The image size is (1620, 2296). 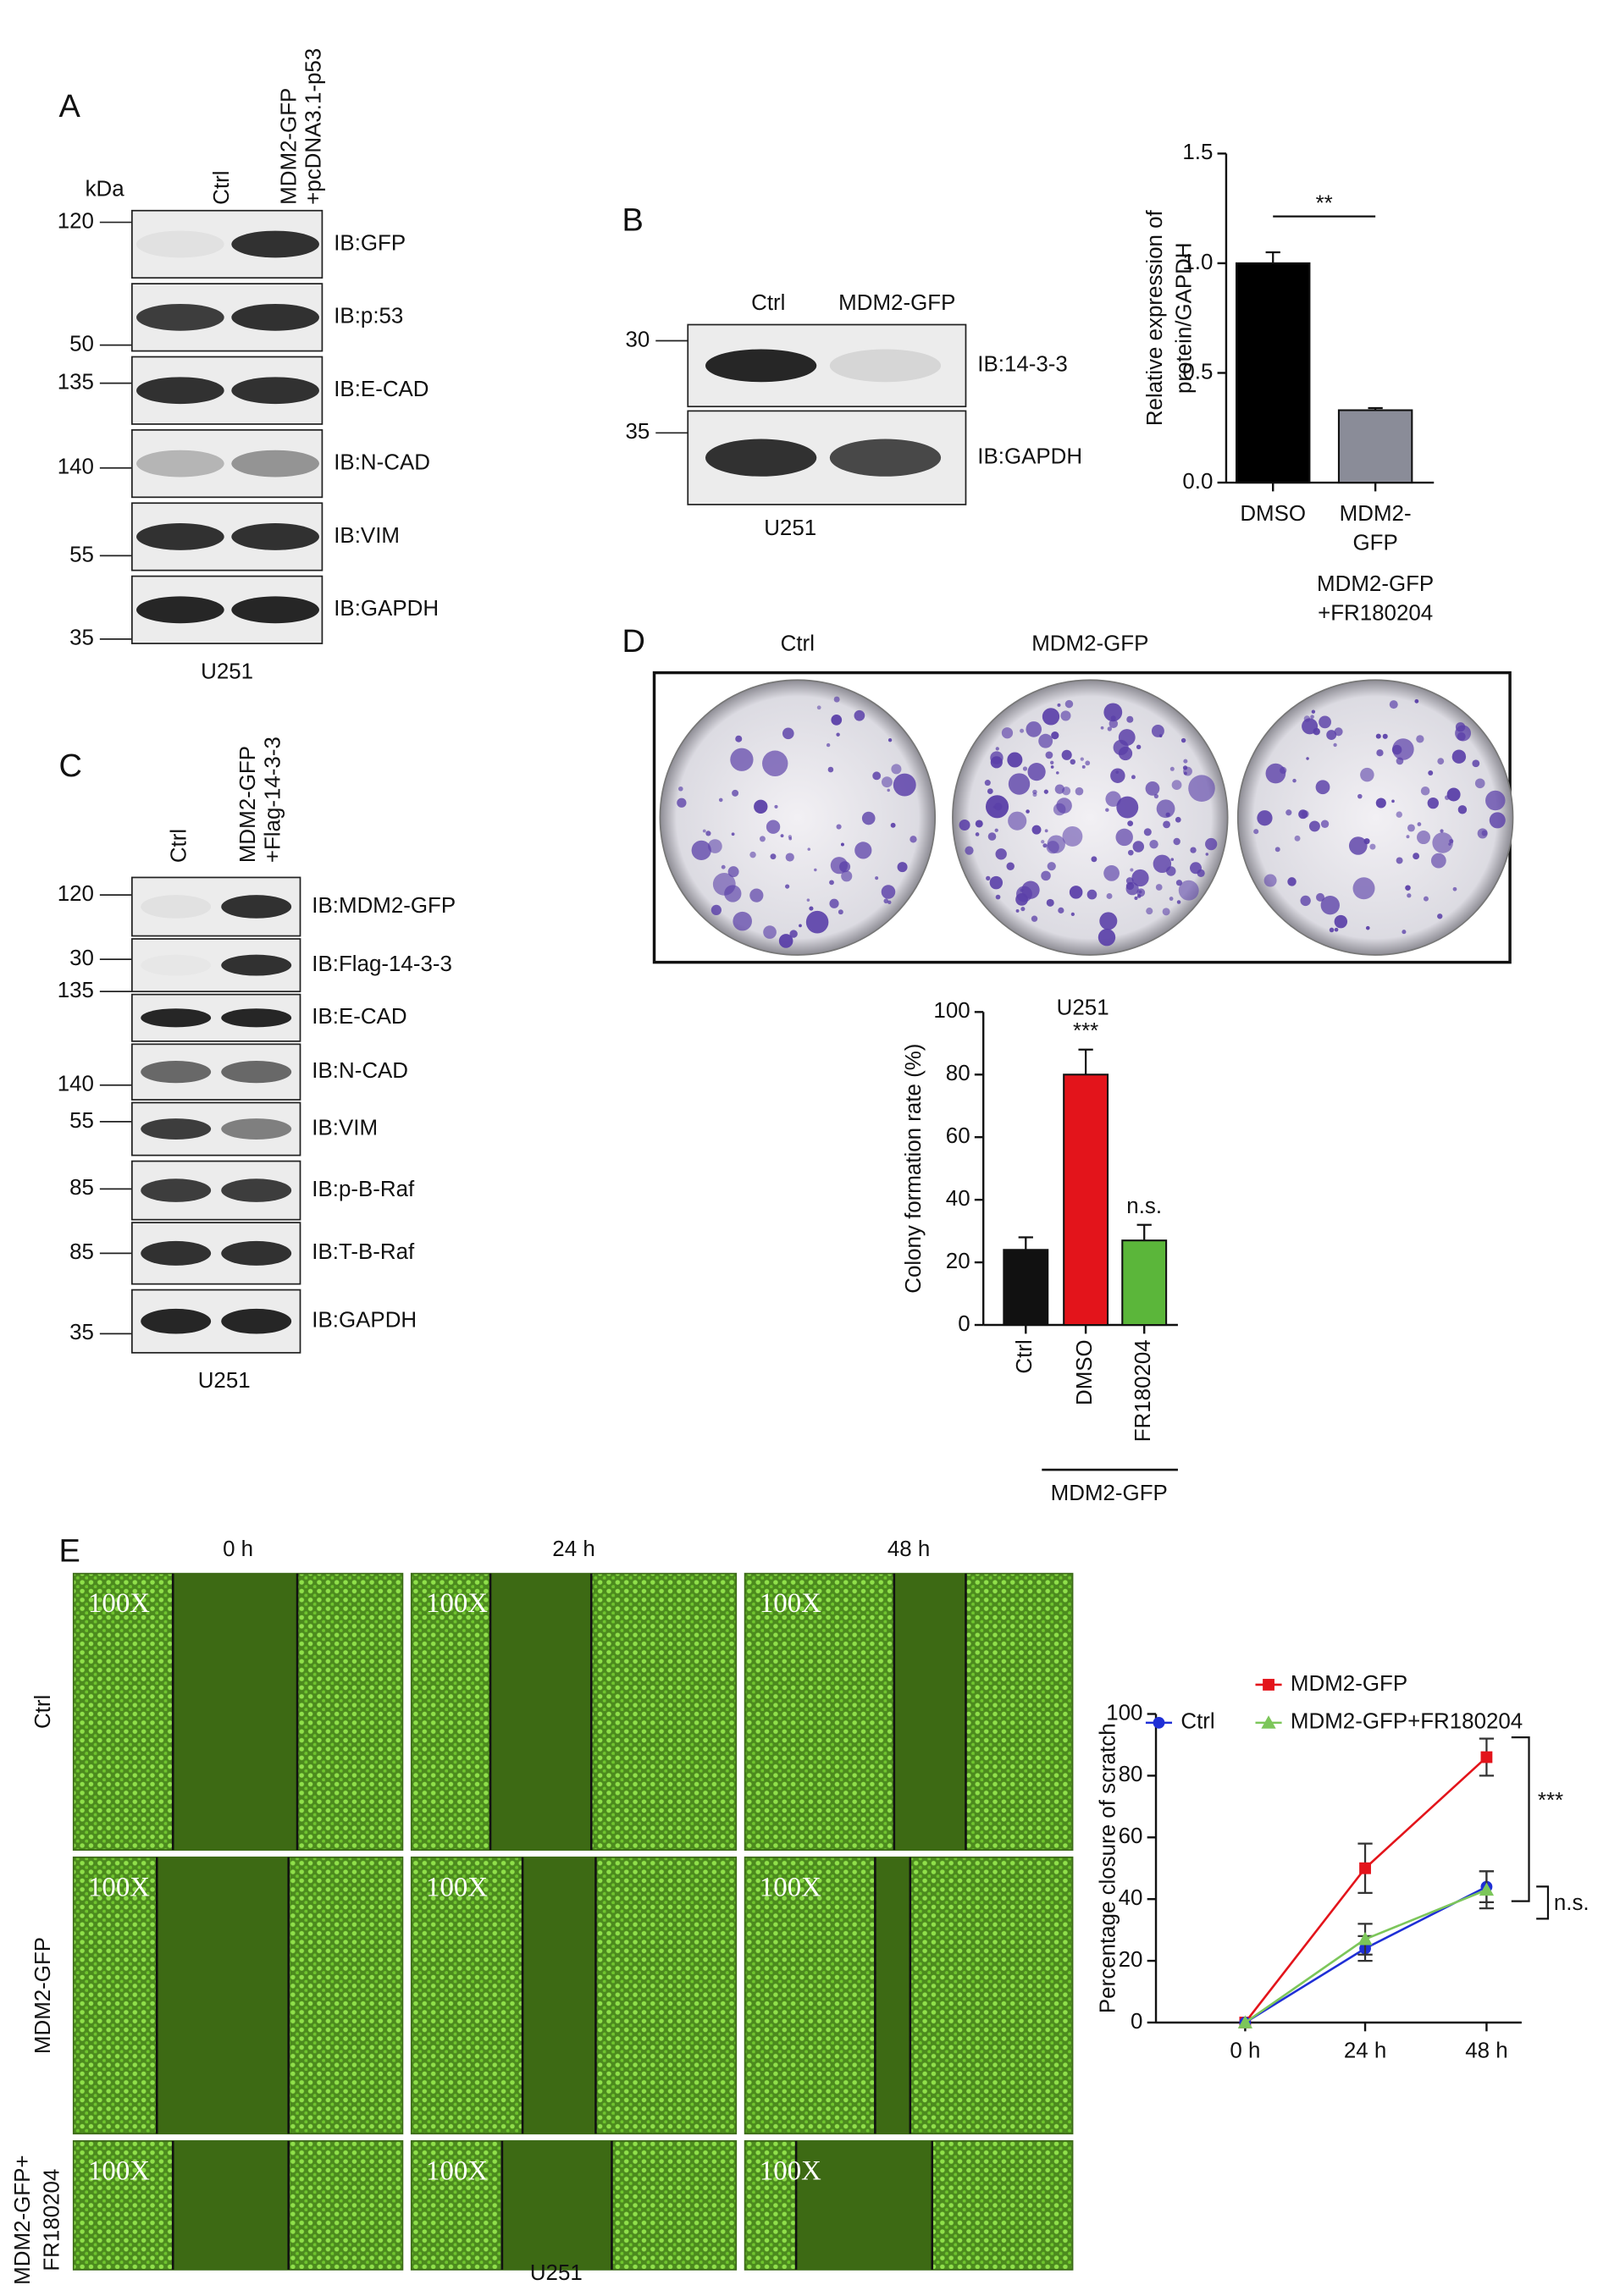 I want to click on y-axis-label: Relative expression of, so click(x=1155, y=317).